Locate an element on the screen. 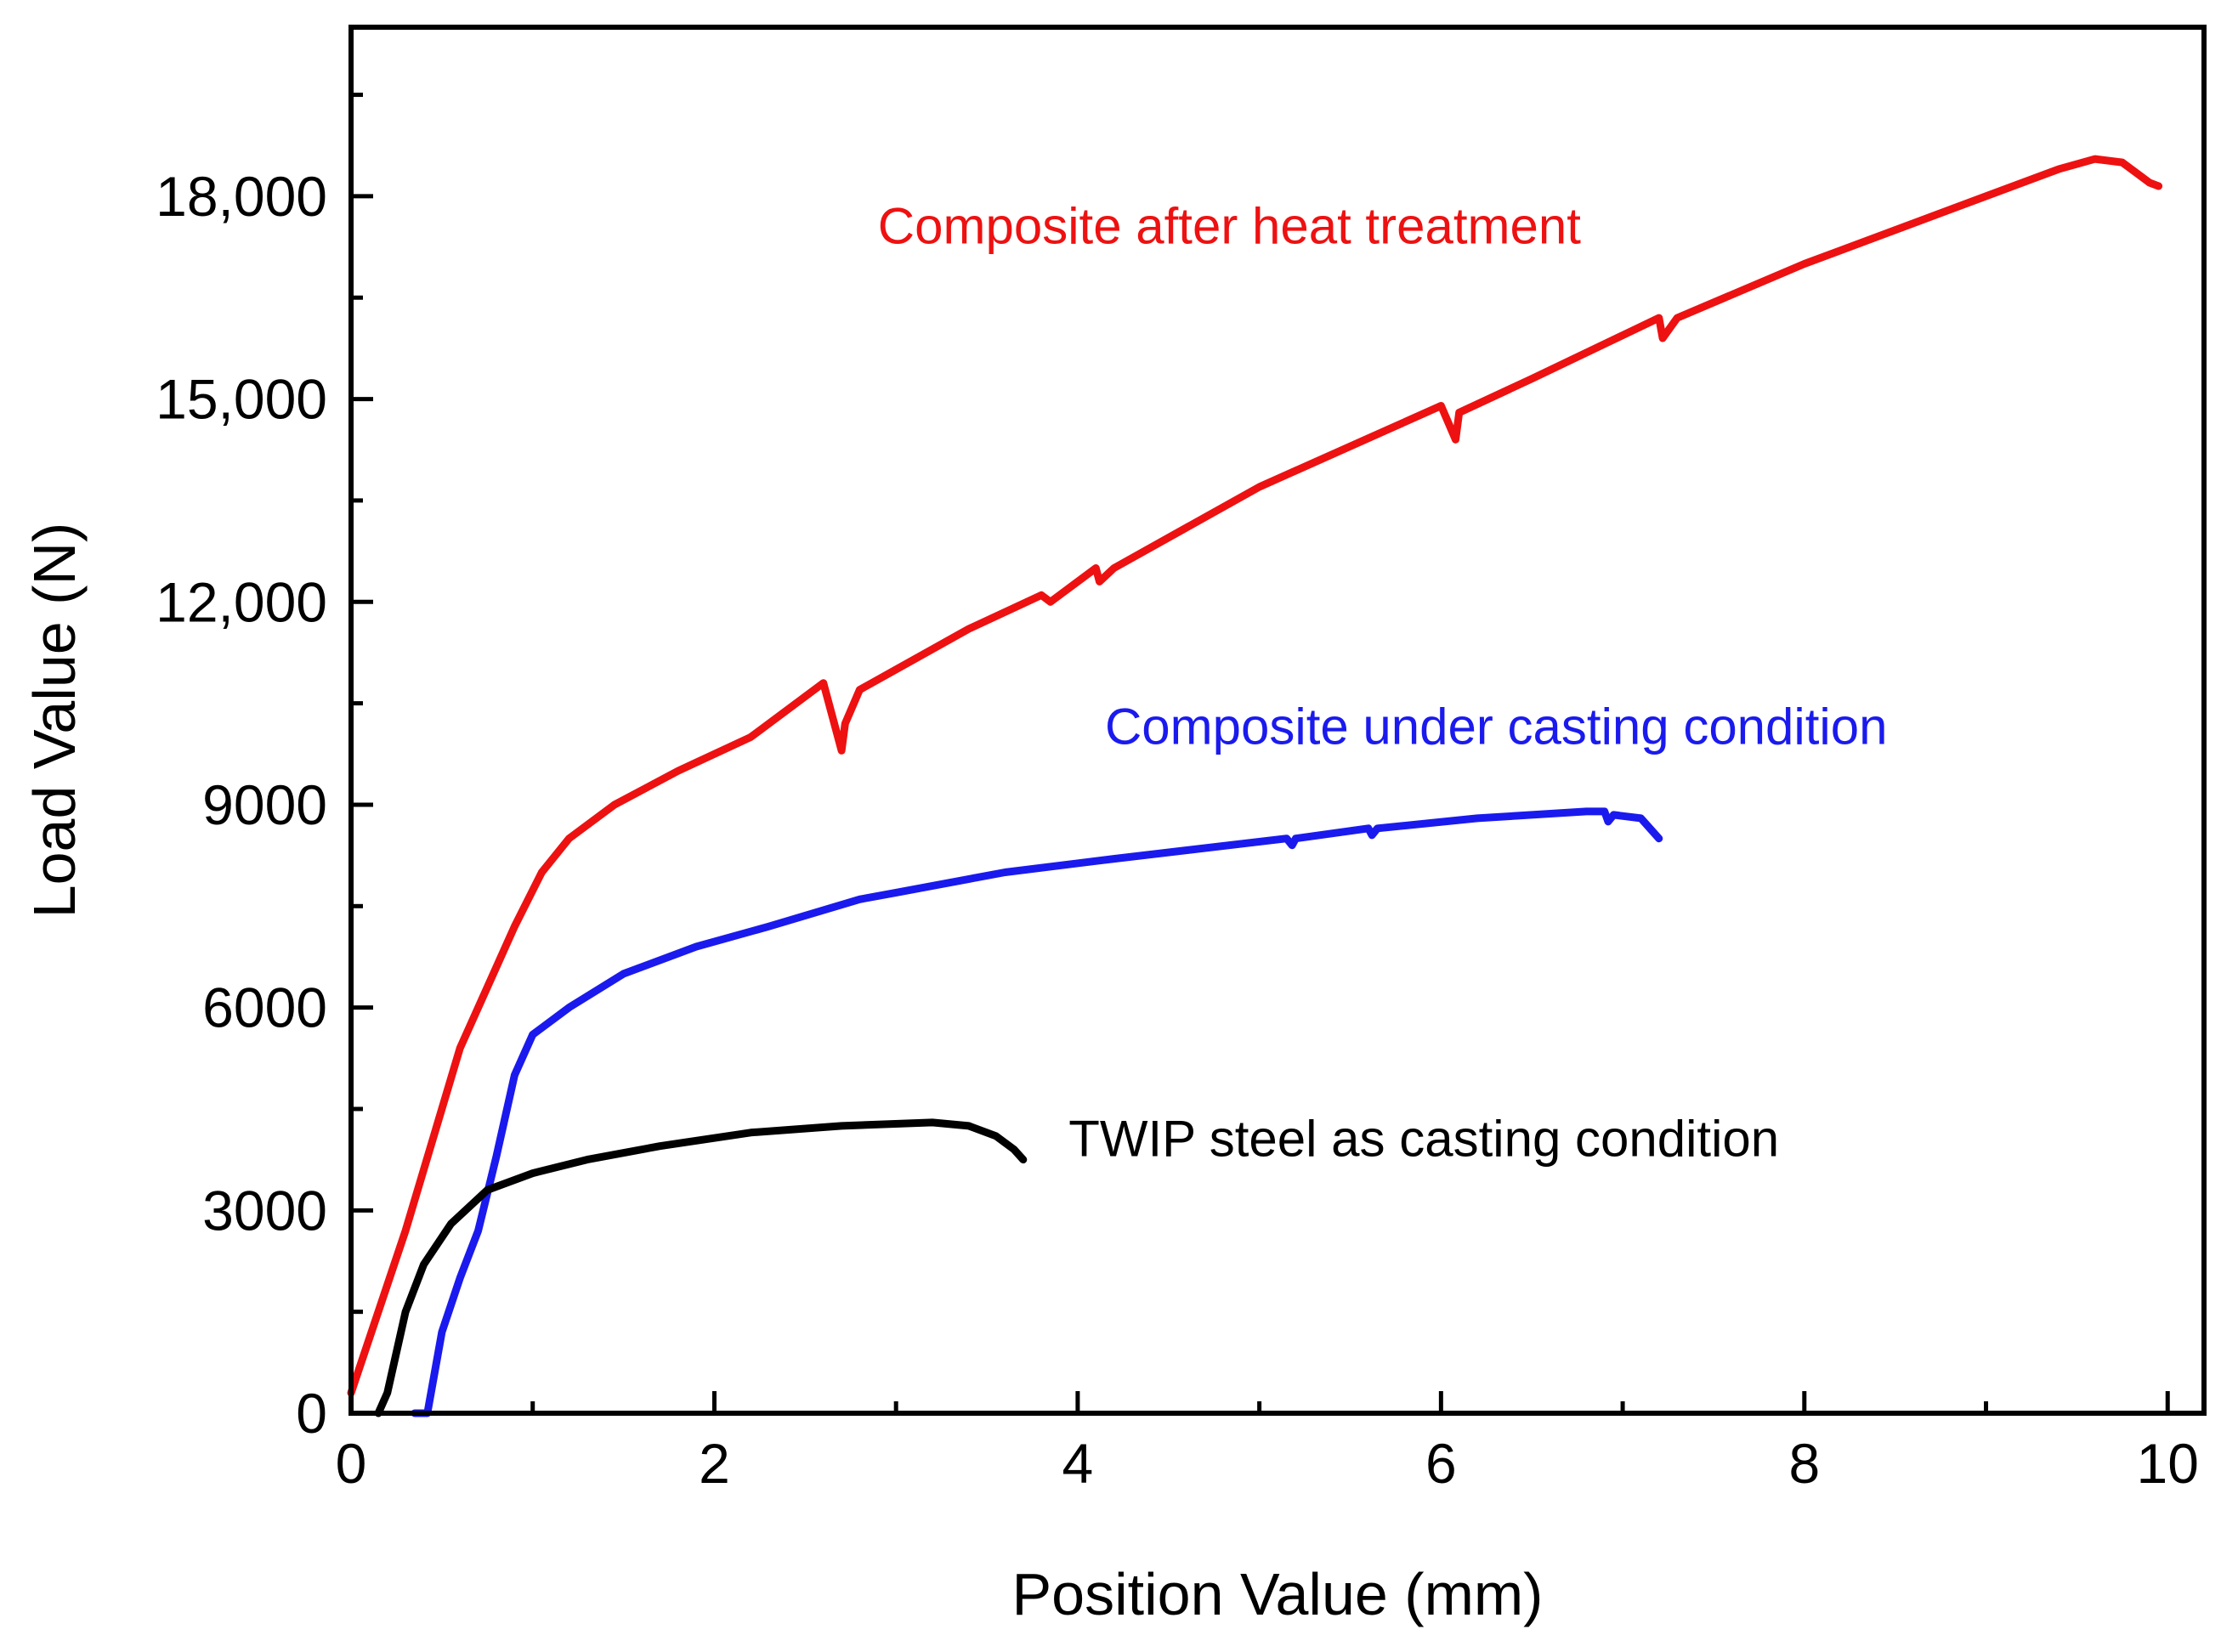 The image size is (2238, 1652). y-tick-label: 3000 is located at coordinates (264, 1210).